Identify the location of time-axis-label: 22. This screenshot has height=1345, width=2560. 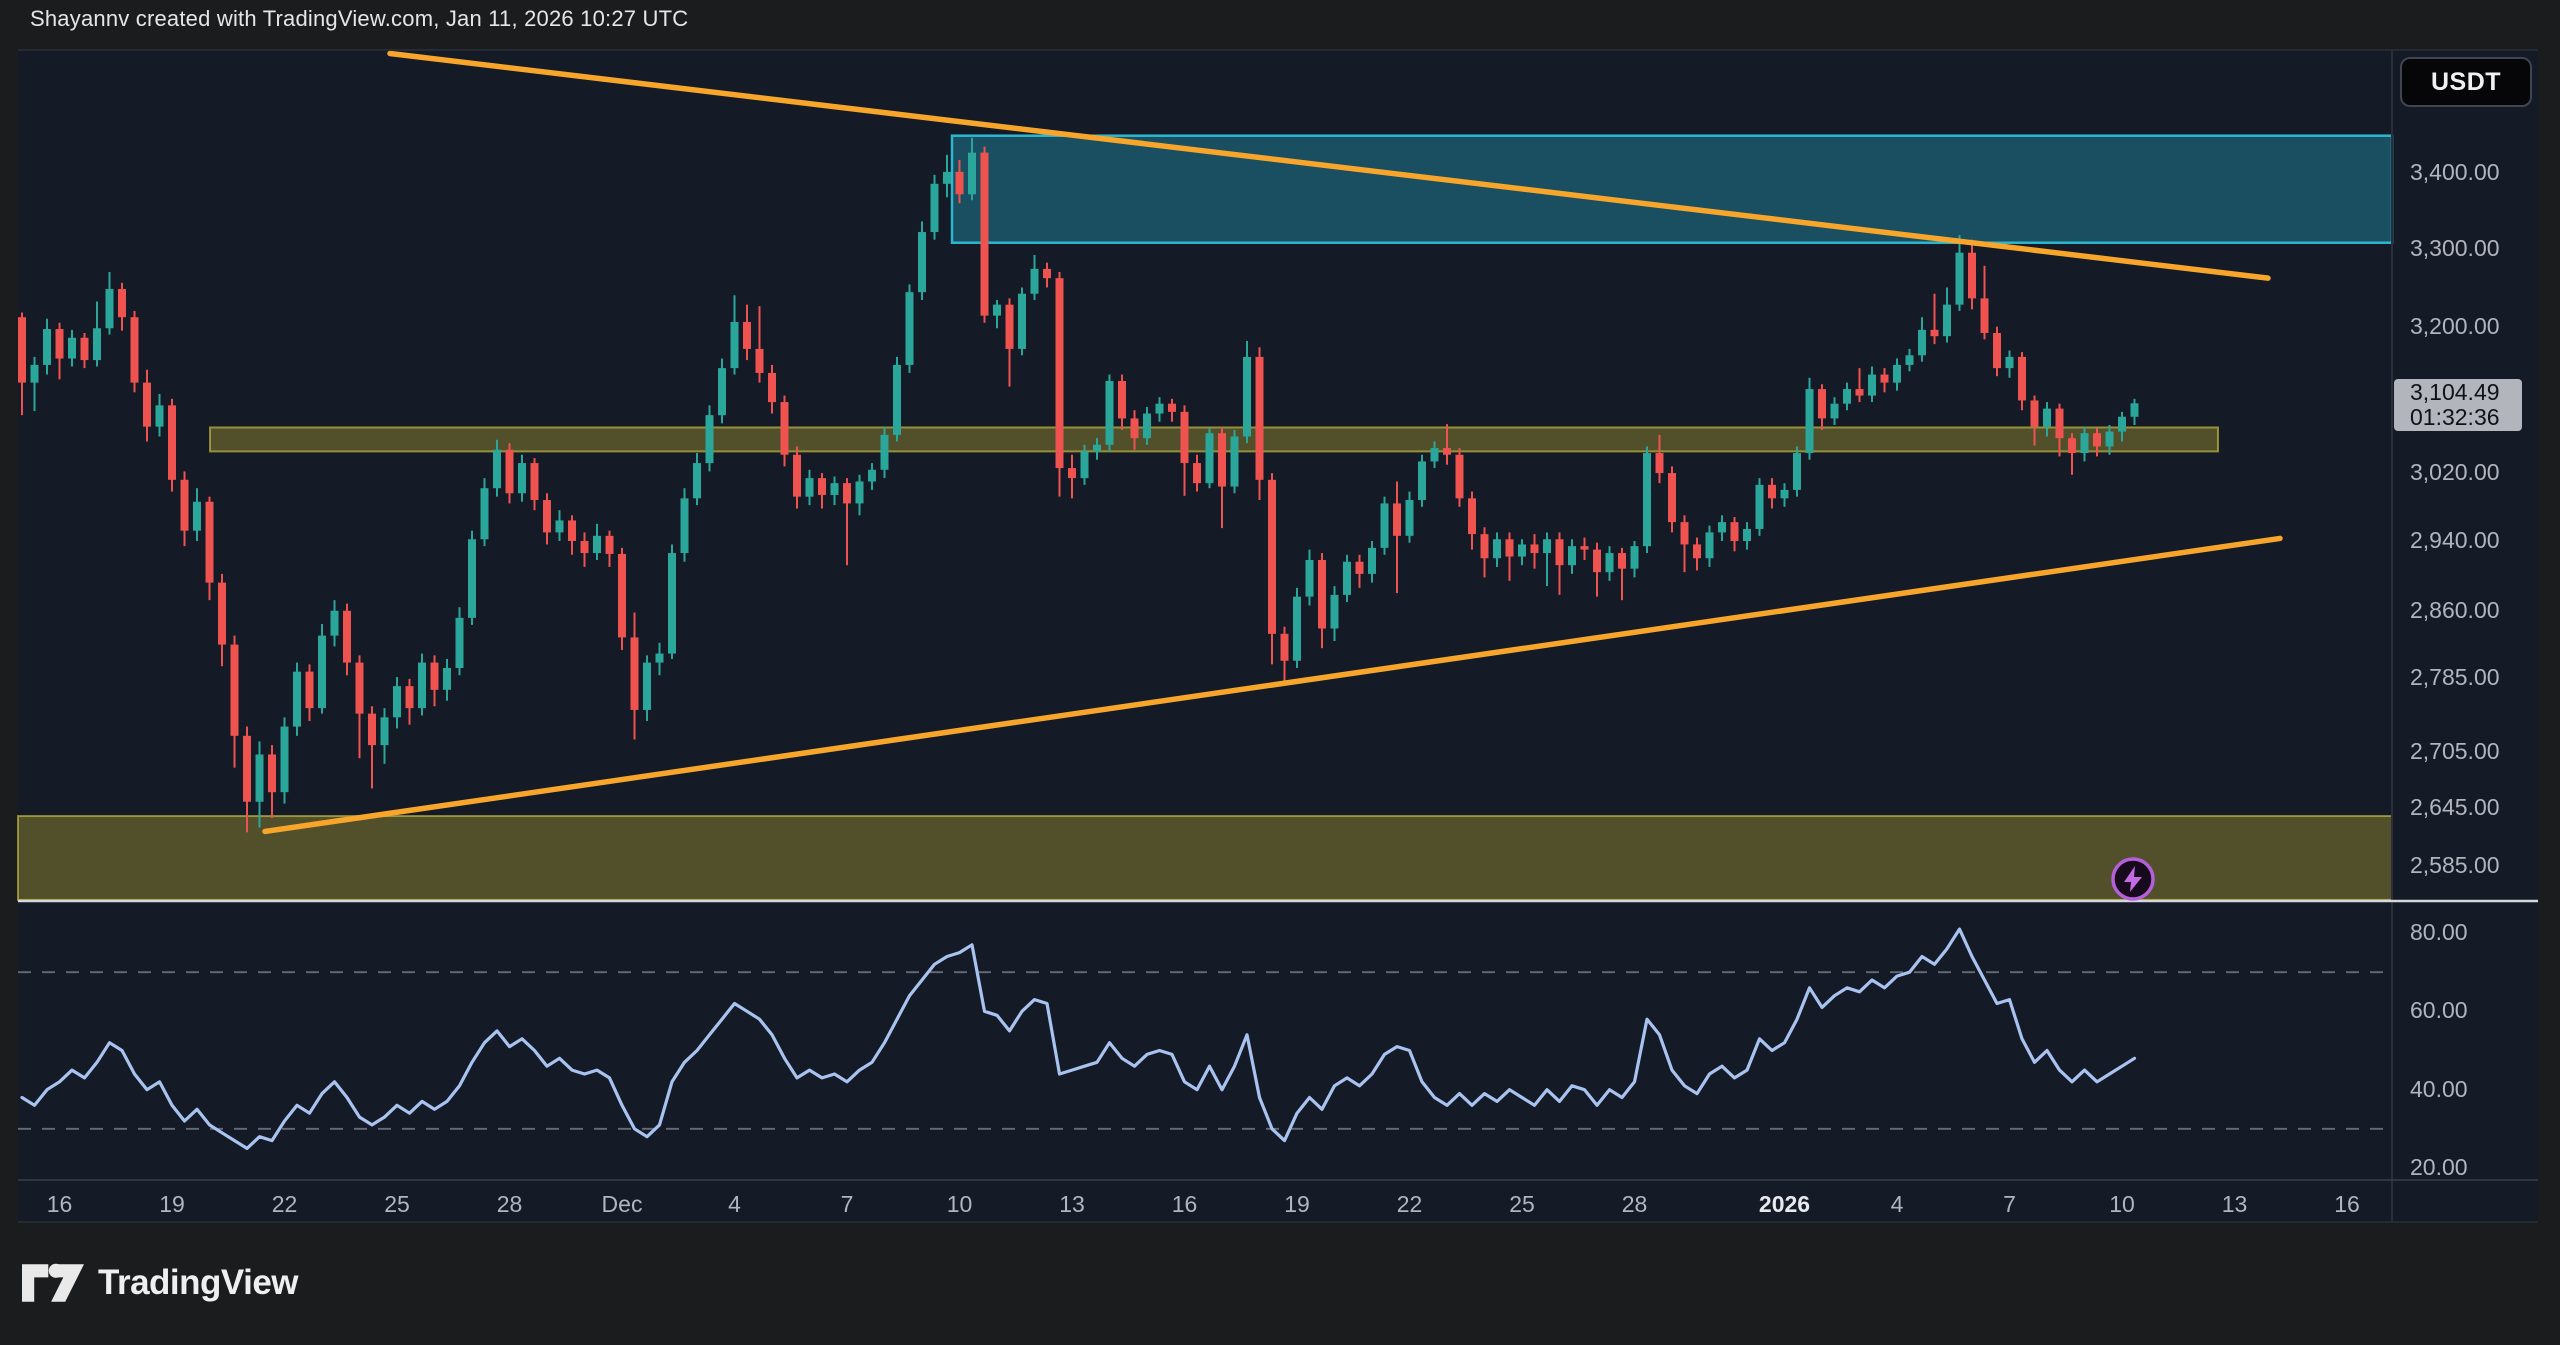
(284, 1204).